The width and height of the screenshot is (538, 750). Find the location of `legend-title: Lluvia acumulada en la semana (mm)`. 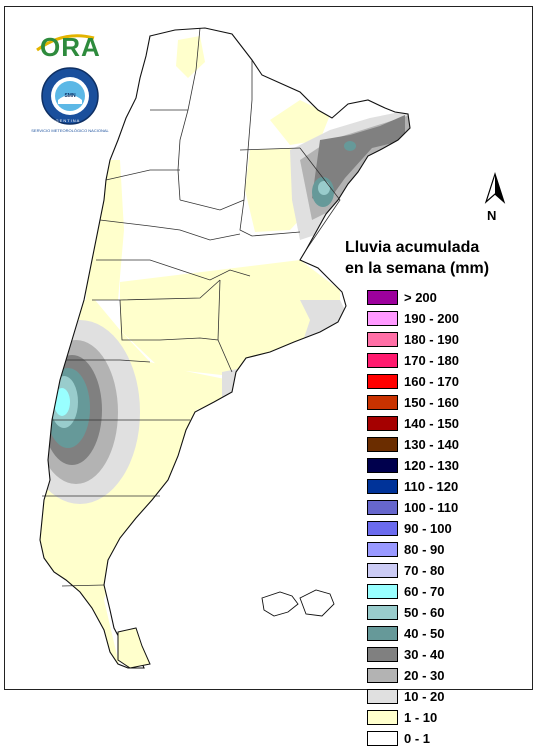

legend-title: Lluvia acumulada en la semana (mm) is located at coordinates (432, 258).